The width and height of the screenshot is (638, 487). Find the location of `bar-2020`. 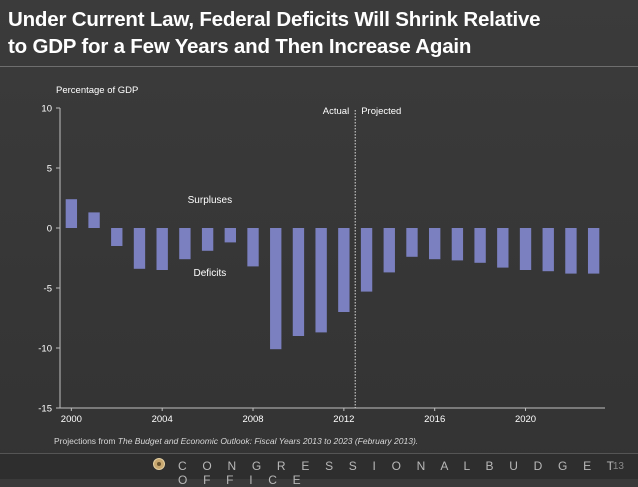

bar-2020 is located at coordinates (525, 249).